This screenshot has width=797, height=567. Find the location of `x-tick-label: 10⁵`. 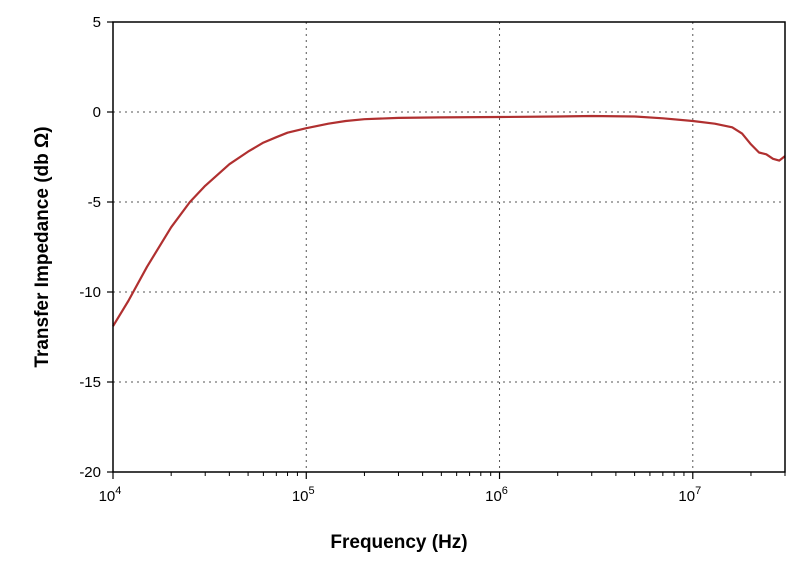

x-tick-label: 10⁵ is located at coordinates (303, 495).